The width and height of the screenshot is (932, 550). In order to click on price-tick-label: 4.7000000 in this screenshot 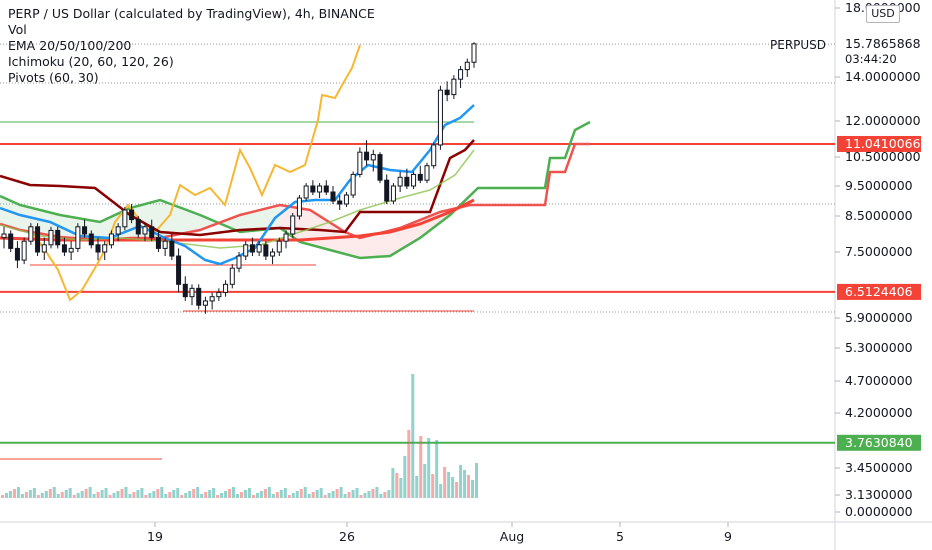, I will do `click(879, 380)`.